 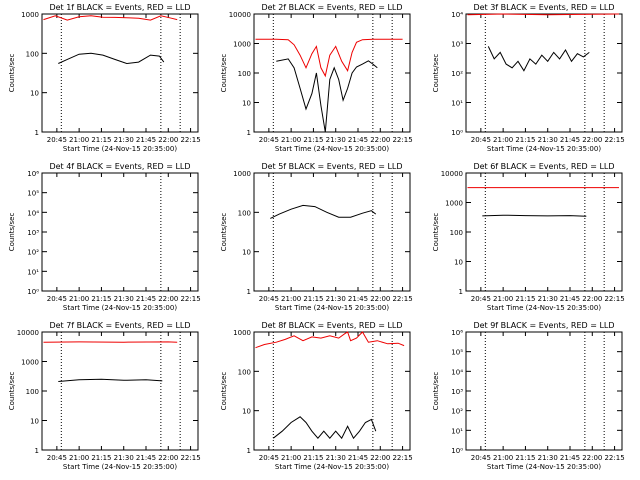 I want to click on panel-title: Det 5f BLACK = Events, RED = LLD, so click(x=331, y=166).